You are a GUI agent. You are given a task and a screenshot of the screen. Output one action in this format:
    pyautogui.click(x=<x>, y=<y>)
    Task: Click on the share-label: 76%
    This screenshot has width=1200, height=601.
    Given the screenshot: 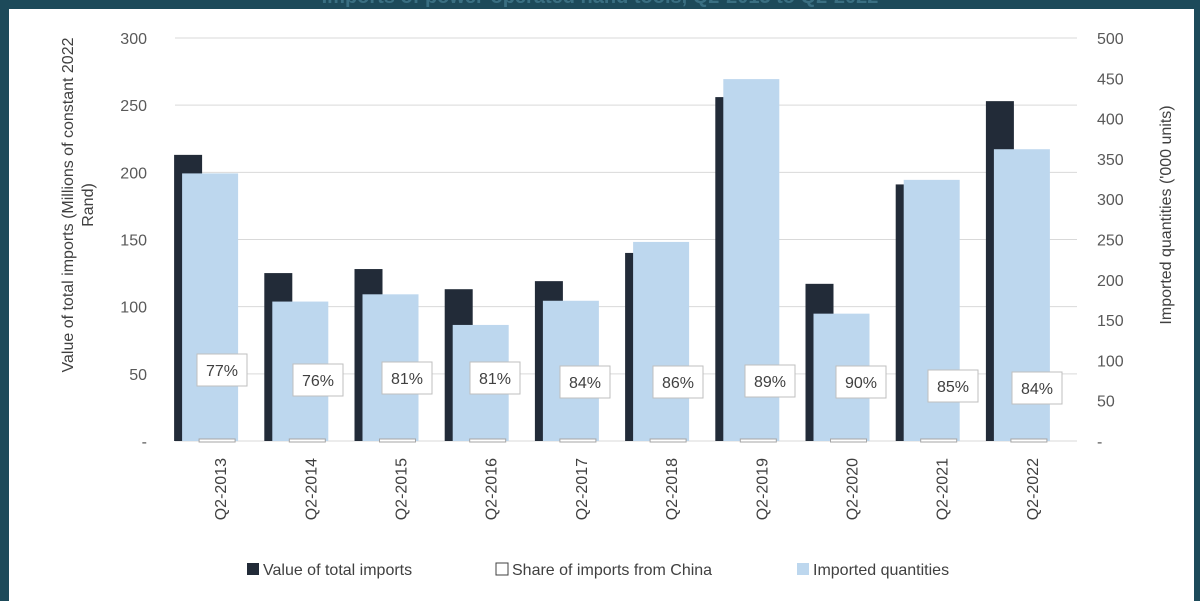 What is the action you would take?
    pyautogui.click(x=318, y=381)
    